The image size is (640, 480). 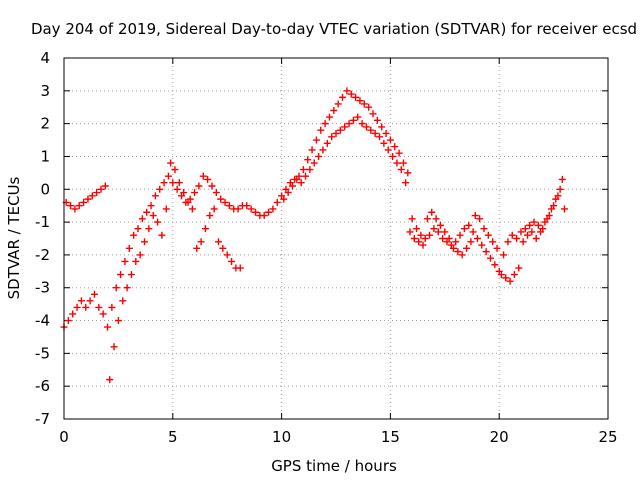 What do you see at coordinates (281, 437) in the screenshot?
I see `x-tick-label: 10` at bounding box center [281, 437].